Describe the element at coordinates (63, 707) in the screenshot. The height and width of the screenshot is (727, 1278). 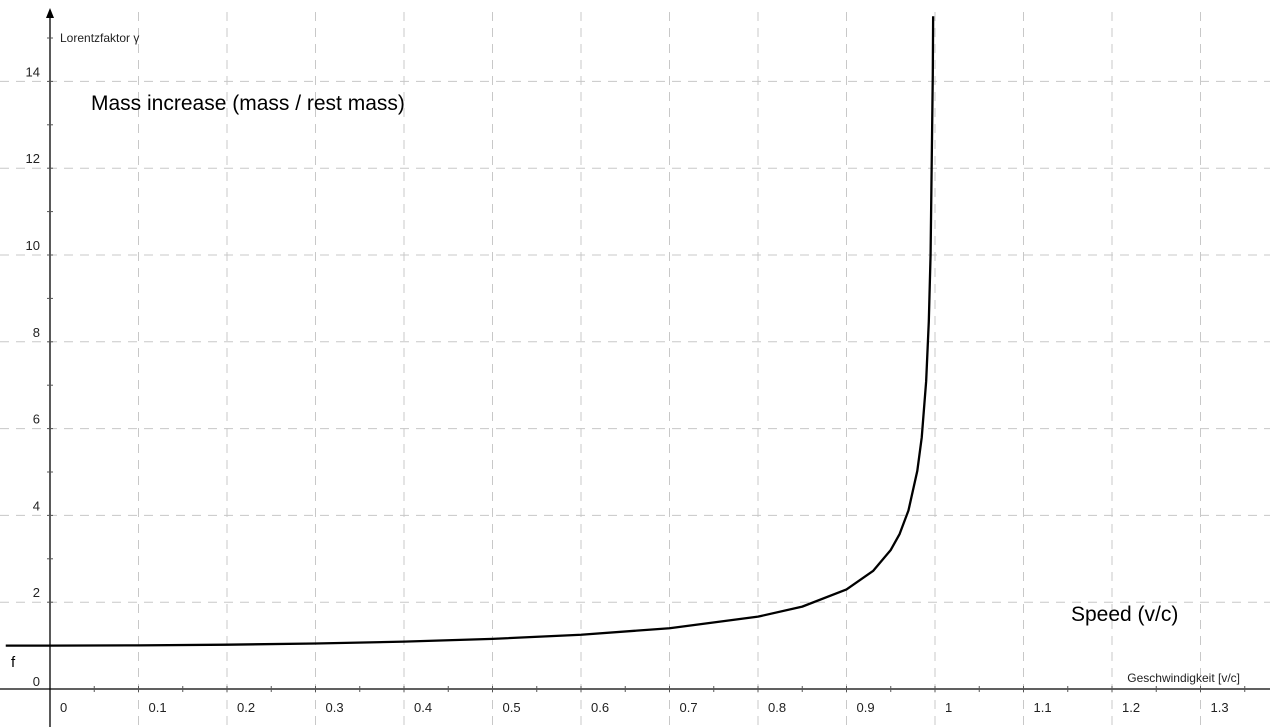
I see `x-tick-label-0: 0` at that location.